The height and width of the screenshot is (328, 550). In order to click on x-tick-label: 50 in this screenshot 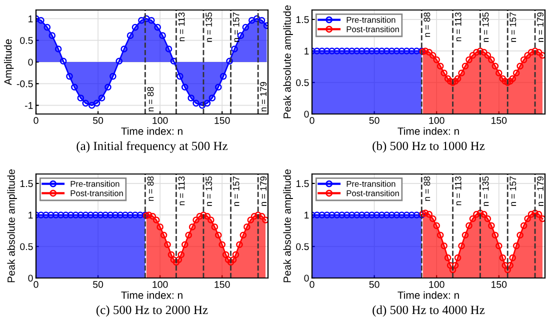, I will do `click(374, 284)`.